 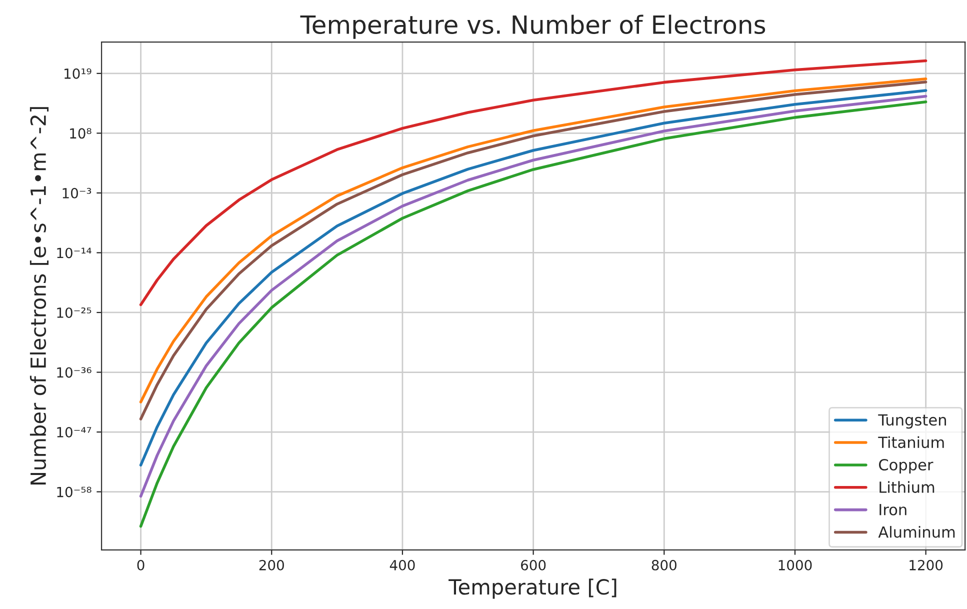 I want to click on y-tick-label: 10⁻³, so click(x=77, y=193).